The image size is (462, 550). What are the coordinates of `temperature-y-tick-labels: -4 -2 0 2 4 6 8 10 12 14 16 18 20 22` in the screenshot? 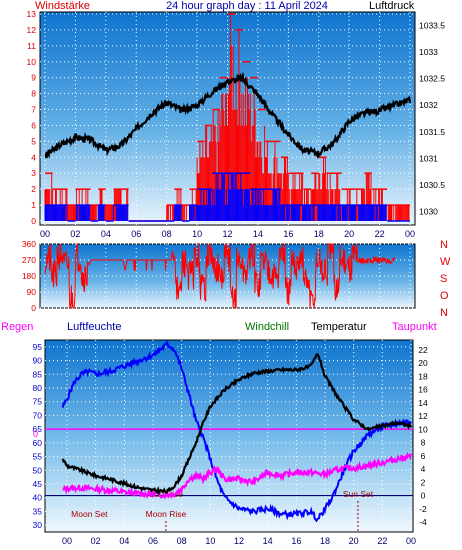 It's located at (423, 436).